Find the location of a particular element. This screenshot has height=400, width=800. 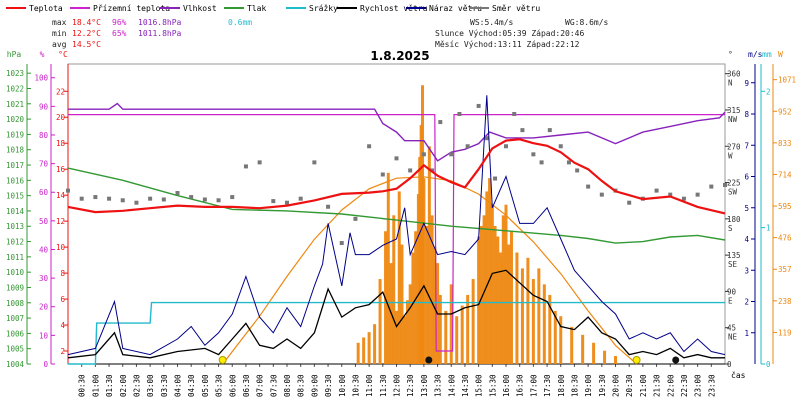

legend-swatch-rychlost is located at coordinates (347, 8).